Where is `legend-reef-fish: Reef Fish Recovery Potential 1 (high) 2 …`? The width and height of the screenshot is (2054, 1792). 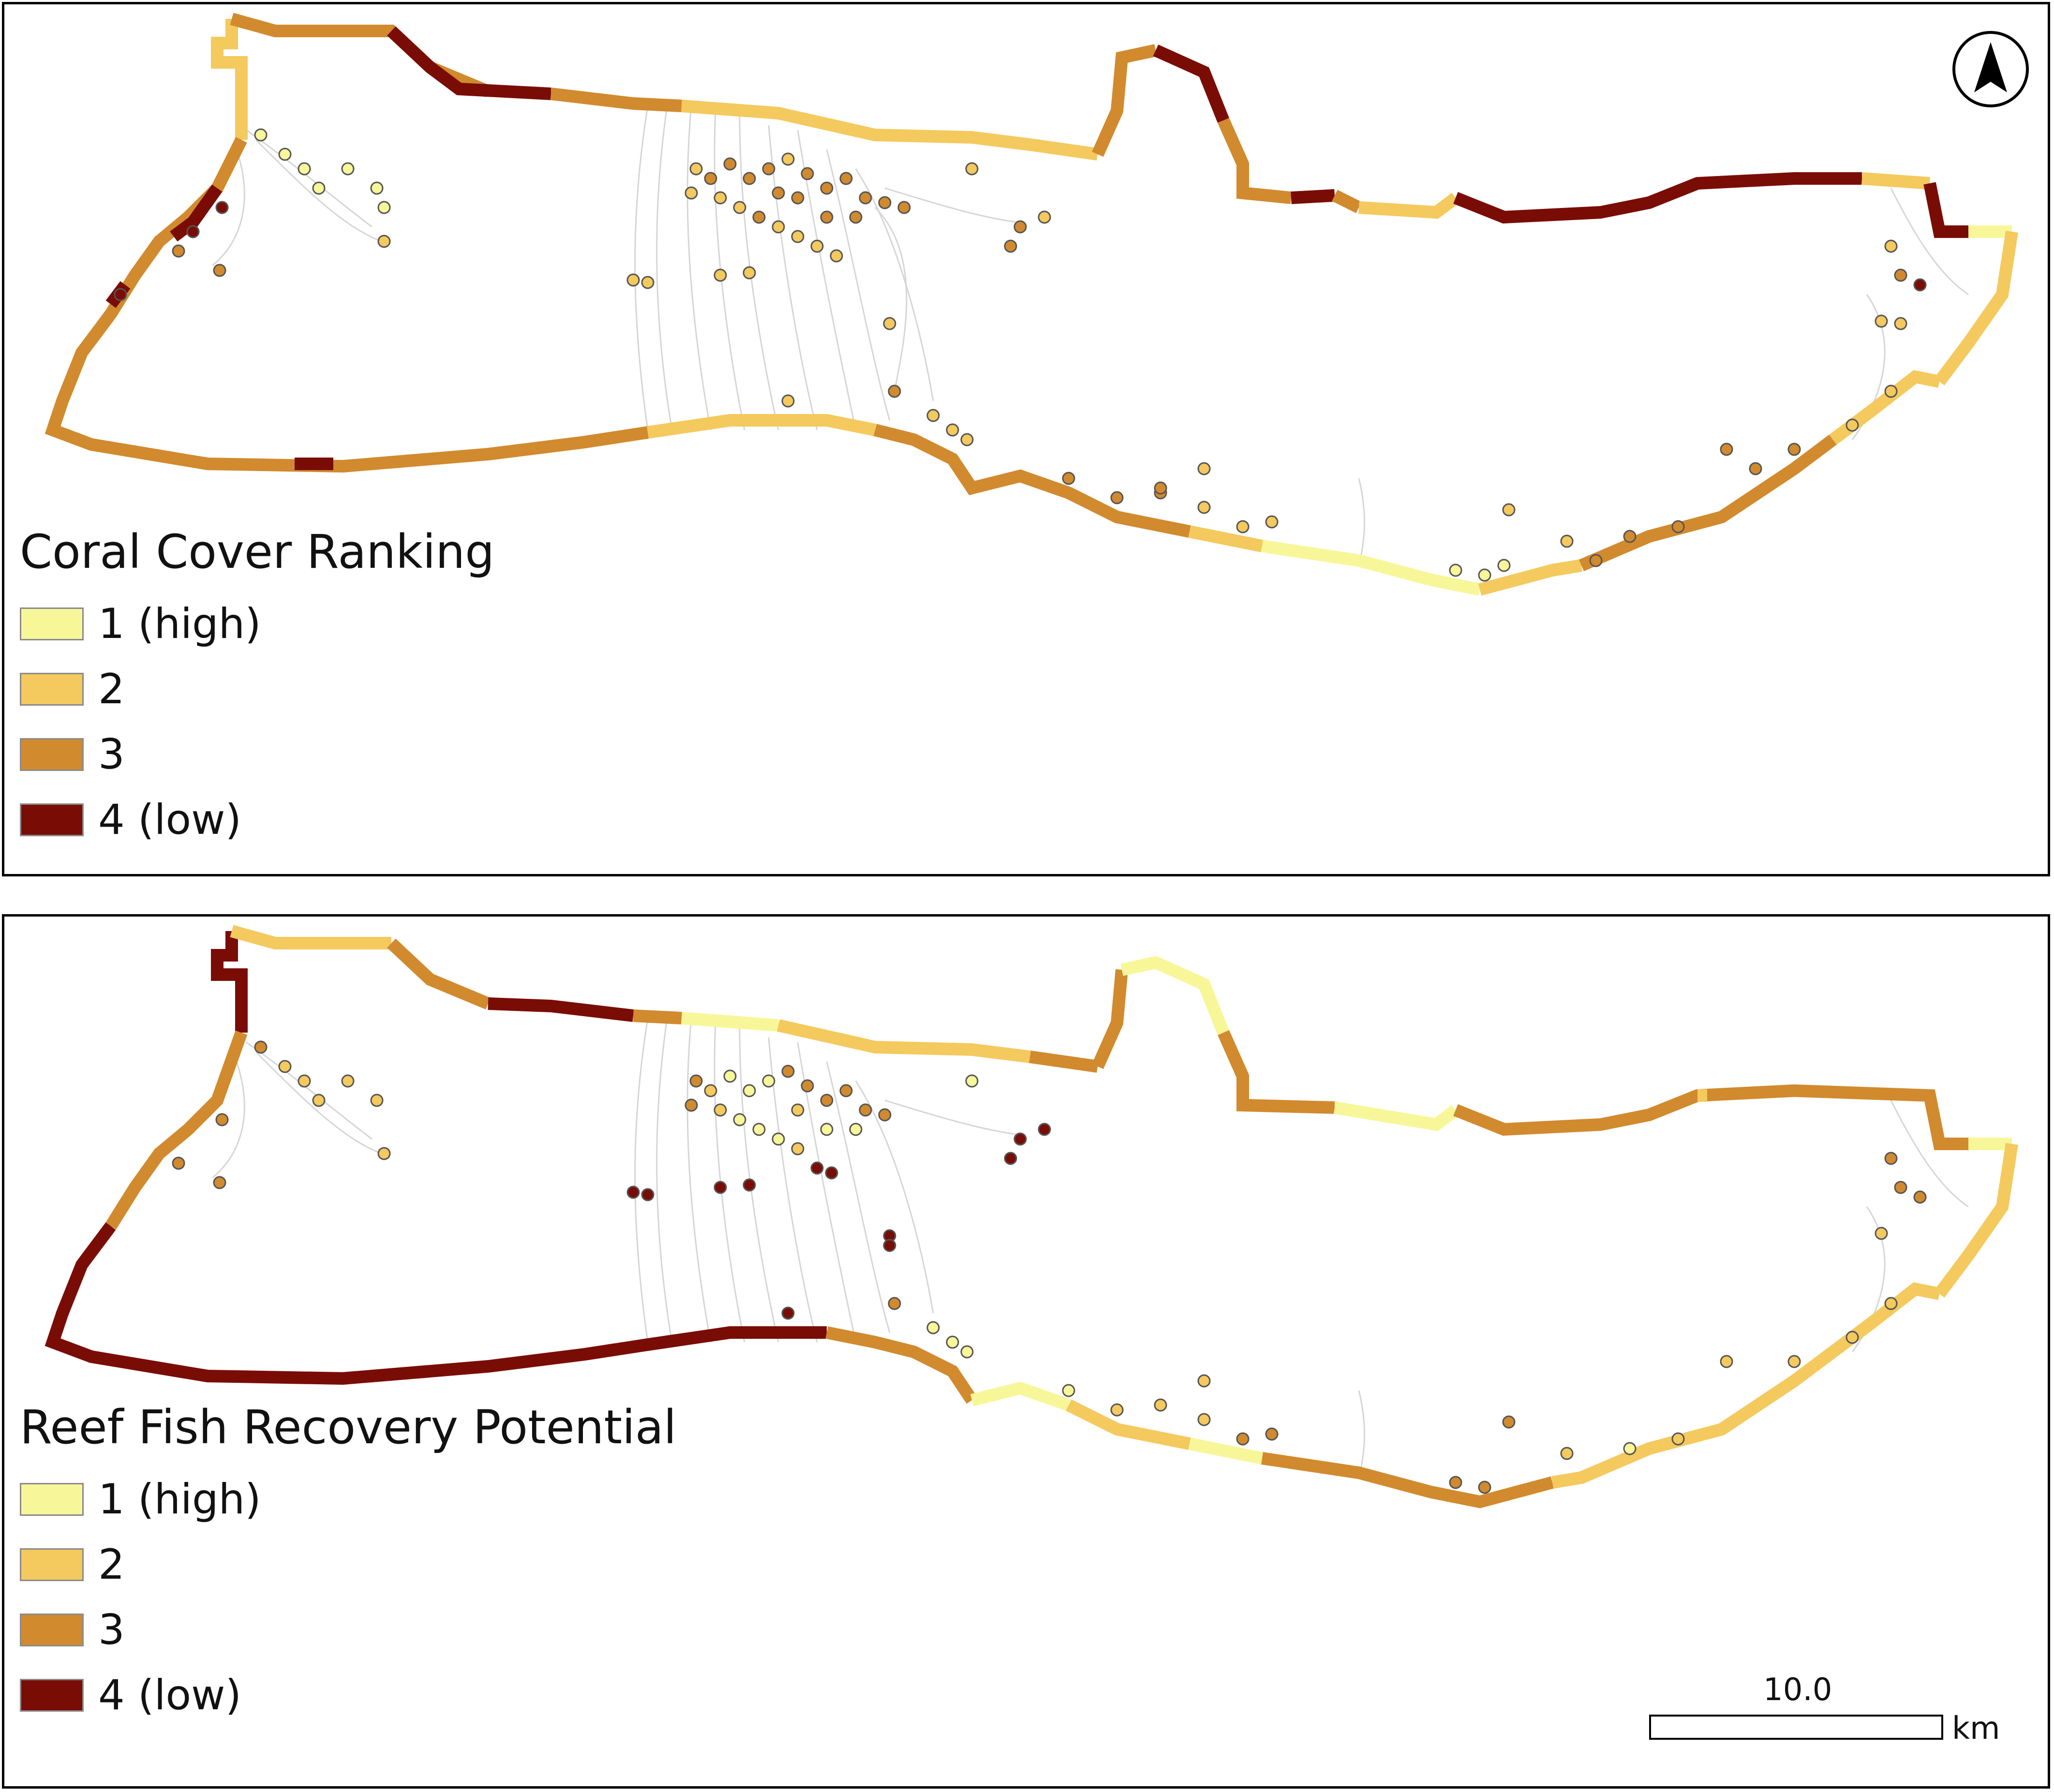 legend-reef-fish: Reef Fish Recovery Potential 1 (high) 2 … is located at coordinates (348, 1565).